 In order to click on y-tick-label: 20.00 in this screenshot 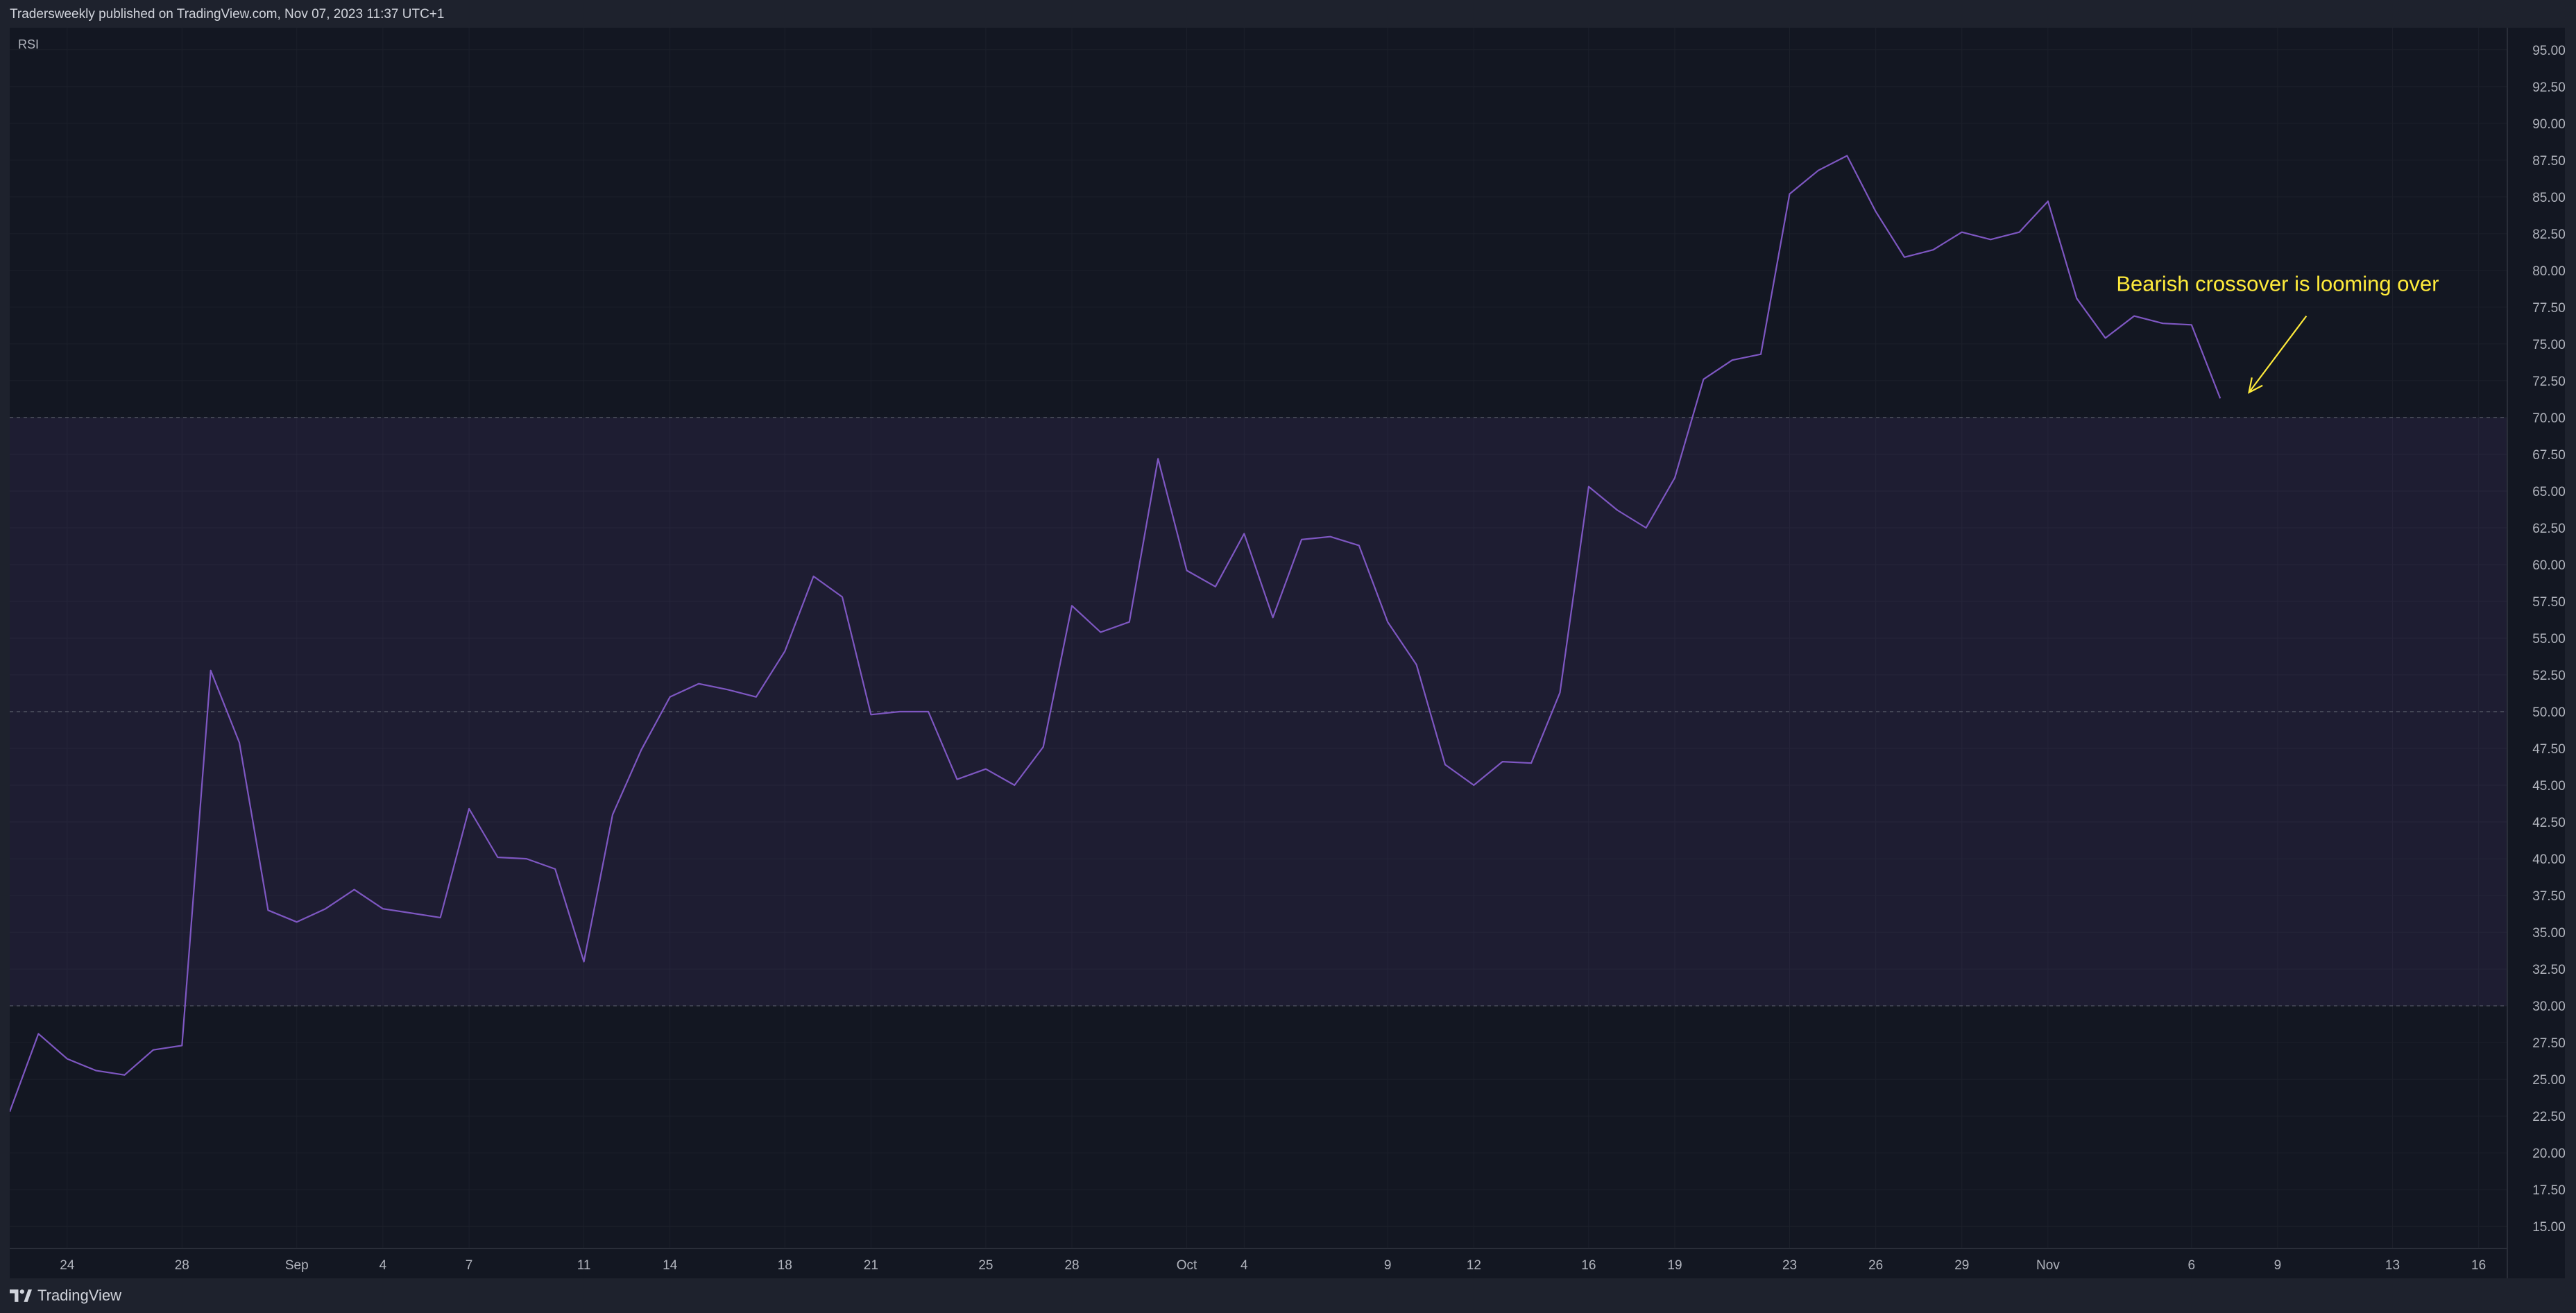, I will do `click(2548, 1154)`.